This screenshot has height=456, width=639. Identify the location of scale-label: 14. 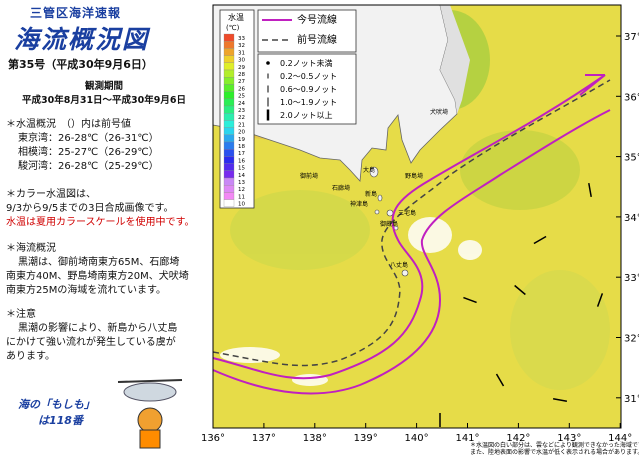
(241, 176).